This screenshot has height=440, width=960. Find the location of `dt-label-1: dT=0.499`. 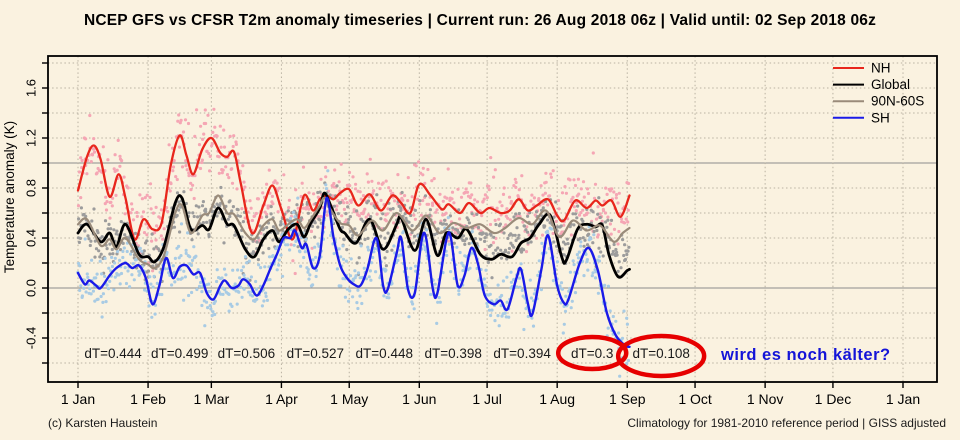

dt-label-1: dT=0.499 is located at coordinates (179, 353).